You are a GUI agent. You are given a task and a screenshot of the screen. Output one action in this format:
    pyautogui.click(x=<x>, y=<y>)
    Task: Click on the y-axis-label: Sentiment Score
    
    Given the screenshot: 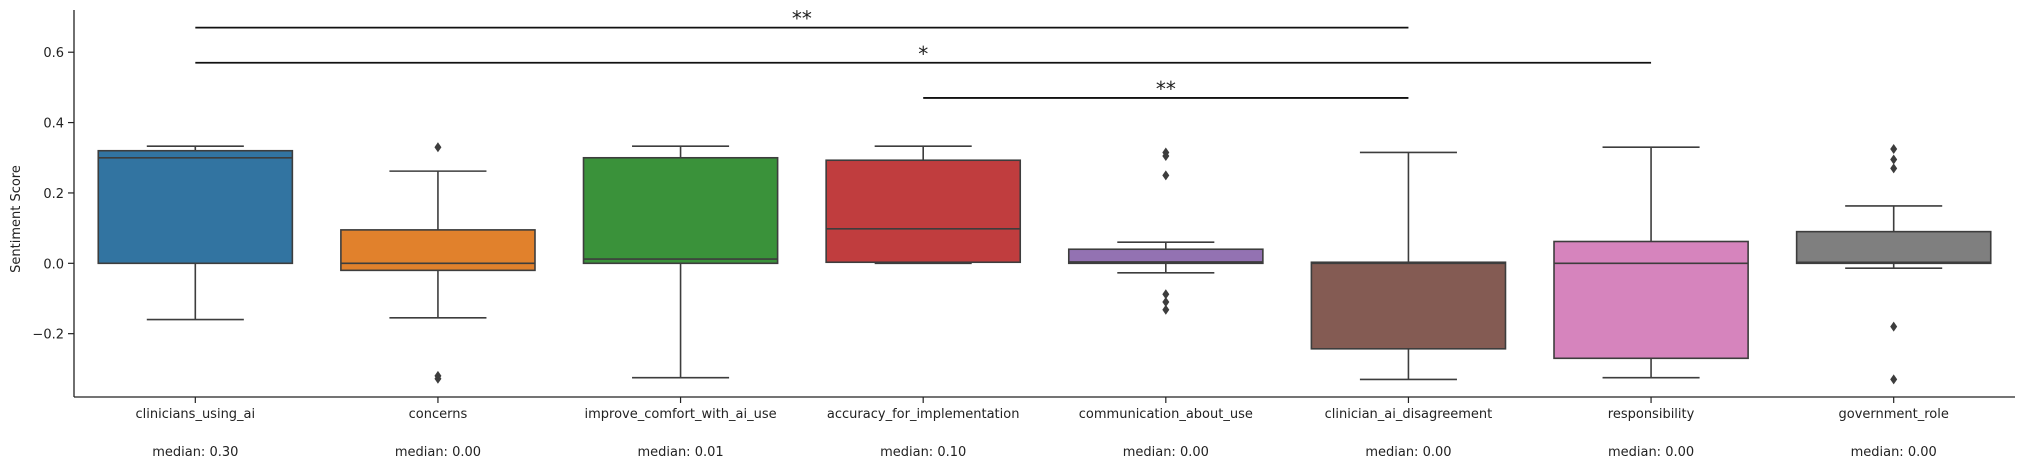 What is the action you would take?
    pyautogui.click(x=16, y=219)
    